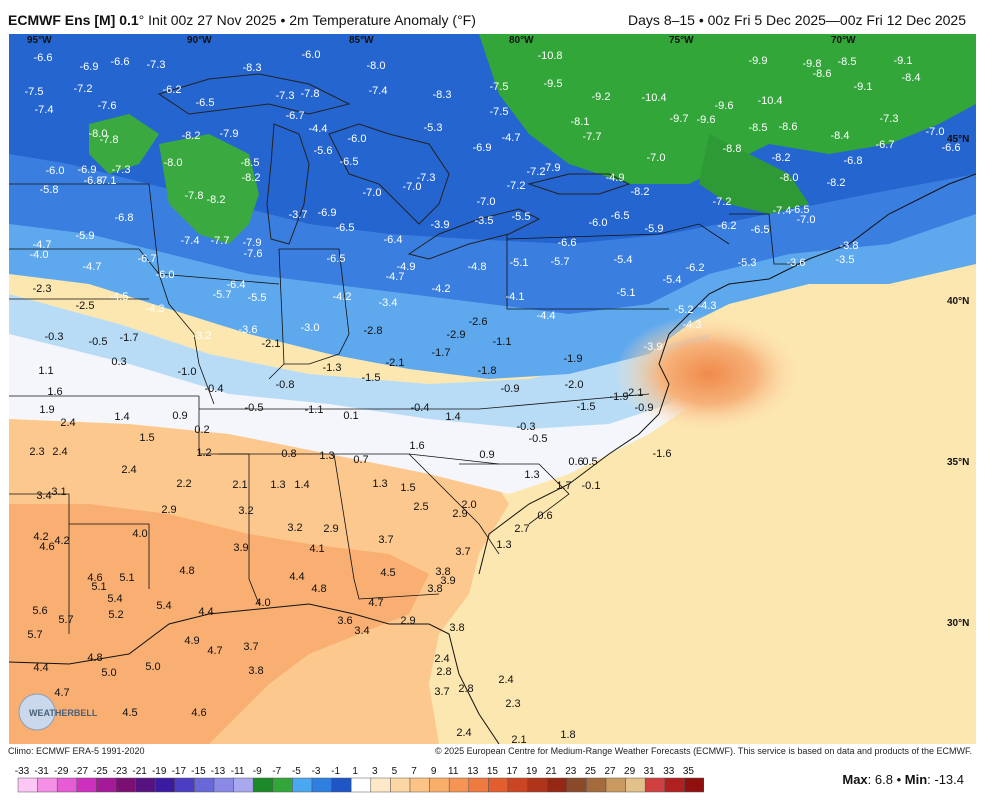  Describe the element at coordinates (76, 751) in the screenshot. I see `climo-note: Climo: ECMWF ERA-5 1991-2020` at that location.